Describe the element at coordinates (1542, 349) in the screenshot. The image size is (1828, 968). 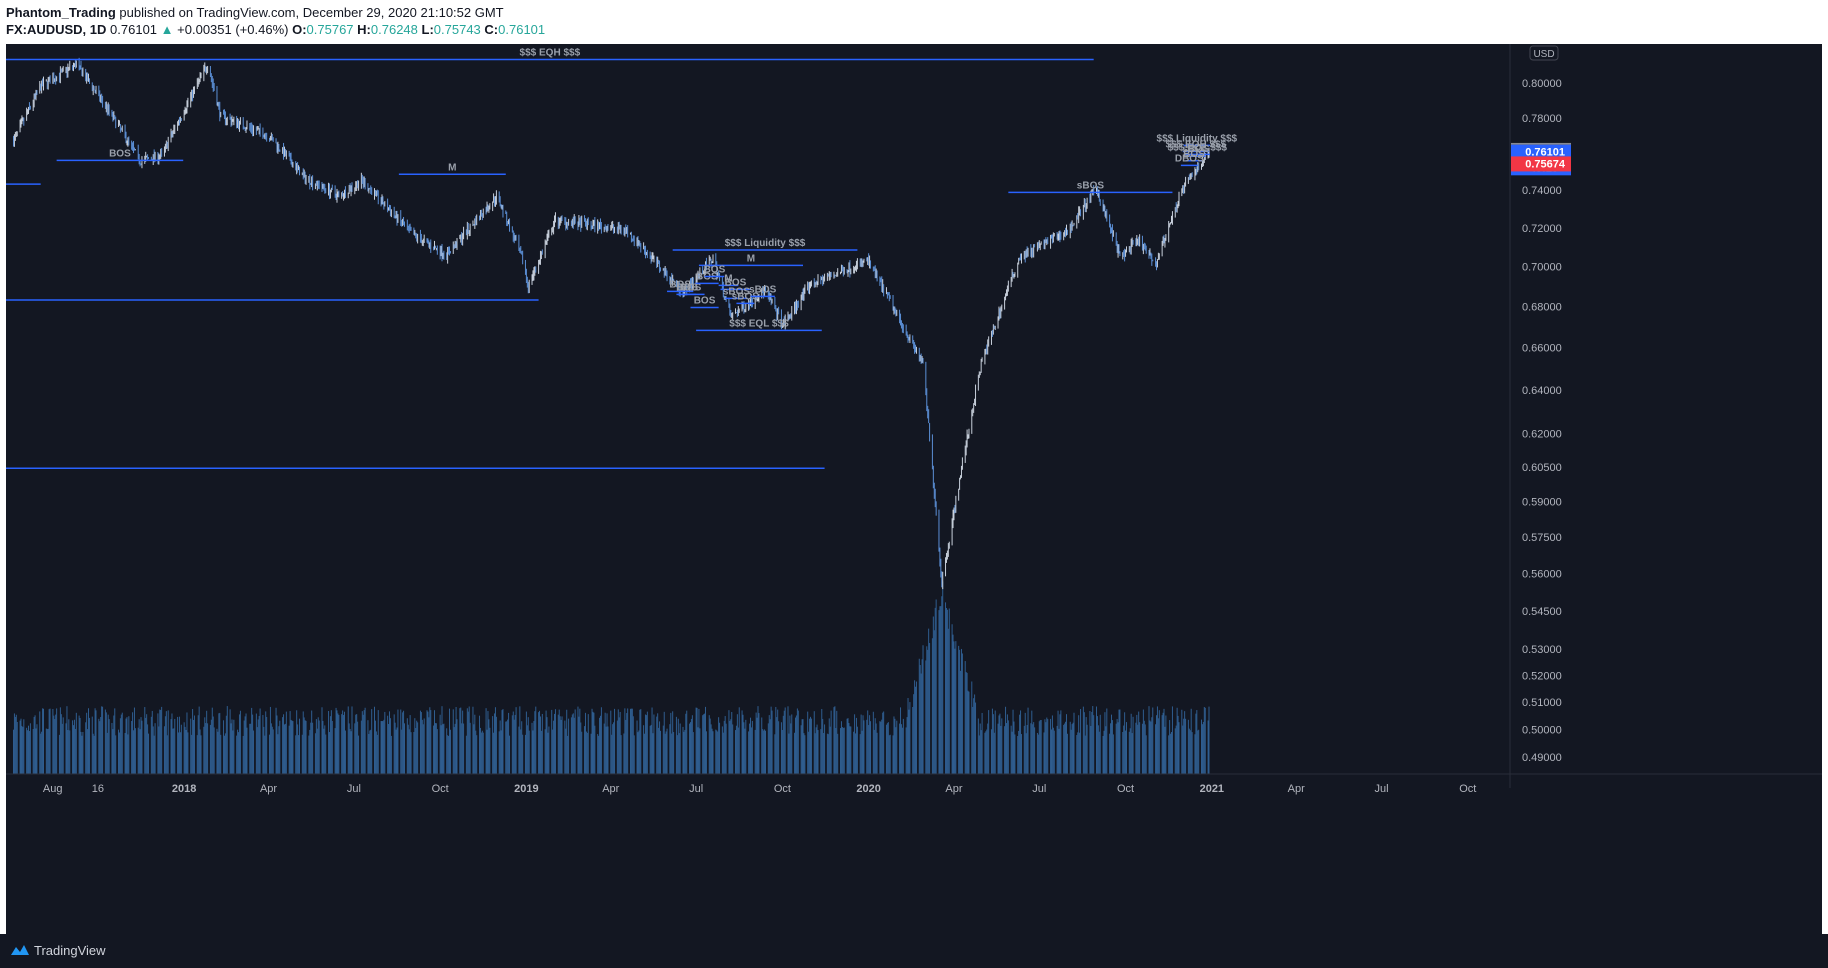
I see `y-tick-label: 0.66000` at that location.